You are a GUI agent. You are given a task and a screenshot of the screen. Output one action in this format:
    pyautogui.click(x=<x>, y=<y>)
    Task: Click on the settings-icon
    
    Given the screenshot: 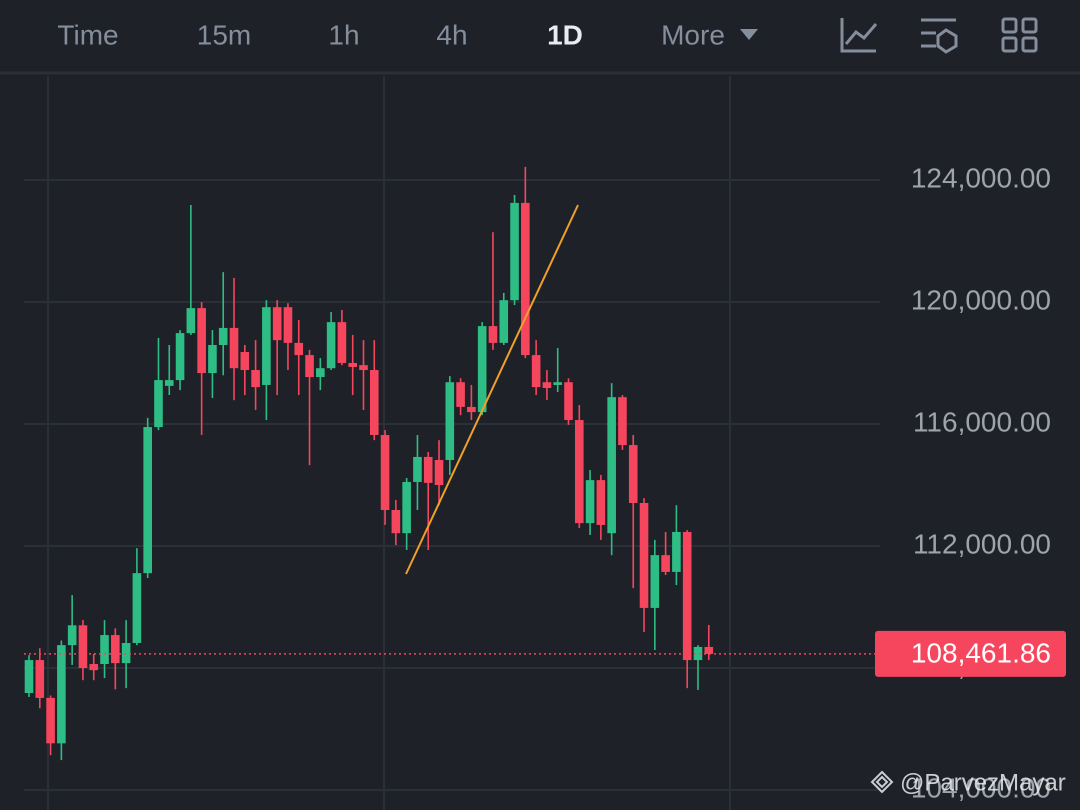 What is the action you would take?
    pyautogui.click(x=939, y=36)
    